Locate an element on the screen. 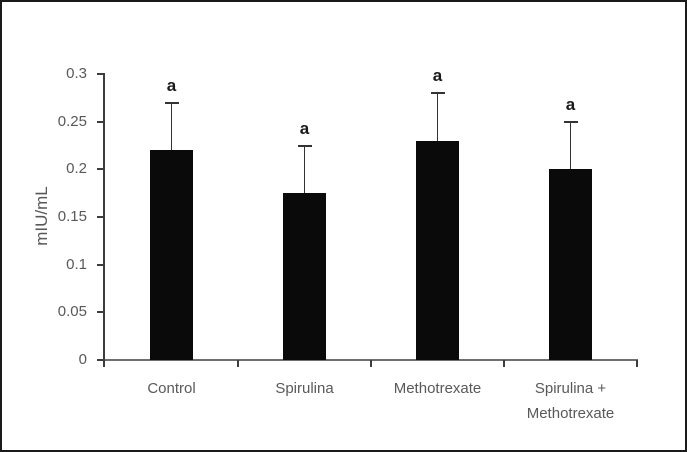 The width and height of the screenshot is (687, 452). x-category-label: Spirulina is located at coordinates (304, 388).